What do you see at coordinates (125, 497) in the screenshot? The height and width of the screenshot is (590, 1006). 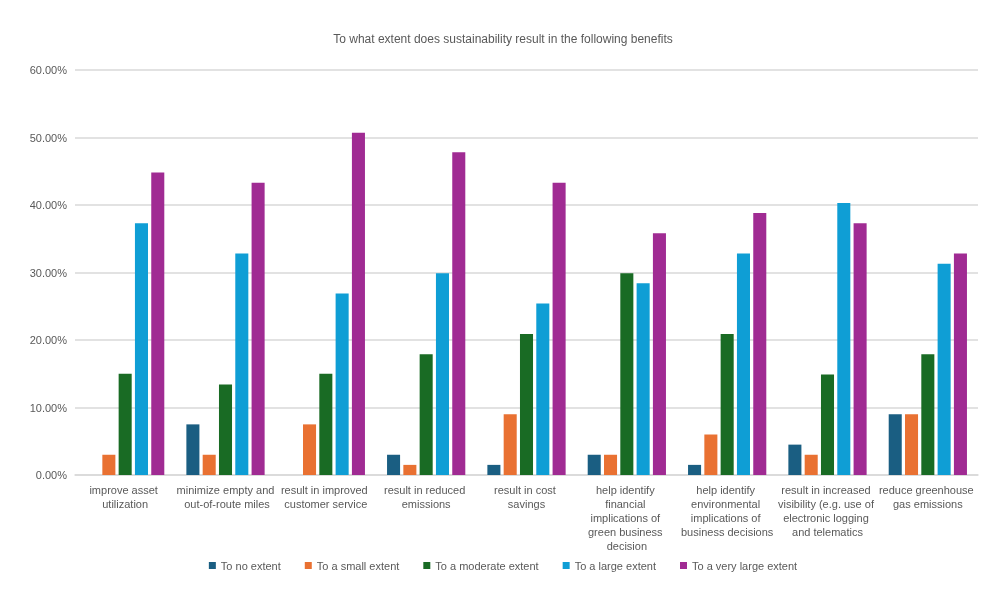 I see `x-tick-label: improve asset utilization` at bounding box center [125, 497].